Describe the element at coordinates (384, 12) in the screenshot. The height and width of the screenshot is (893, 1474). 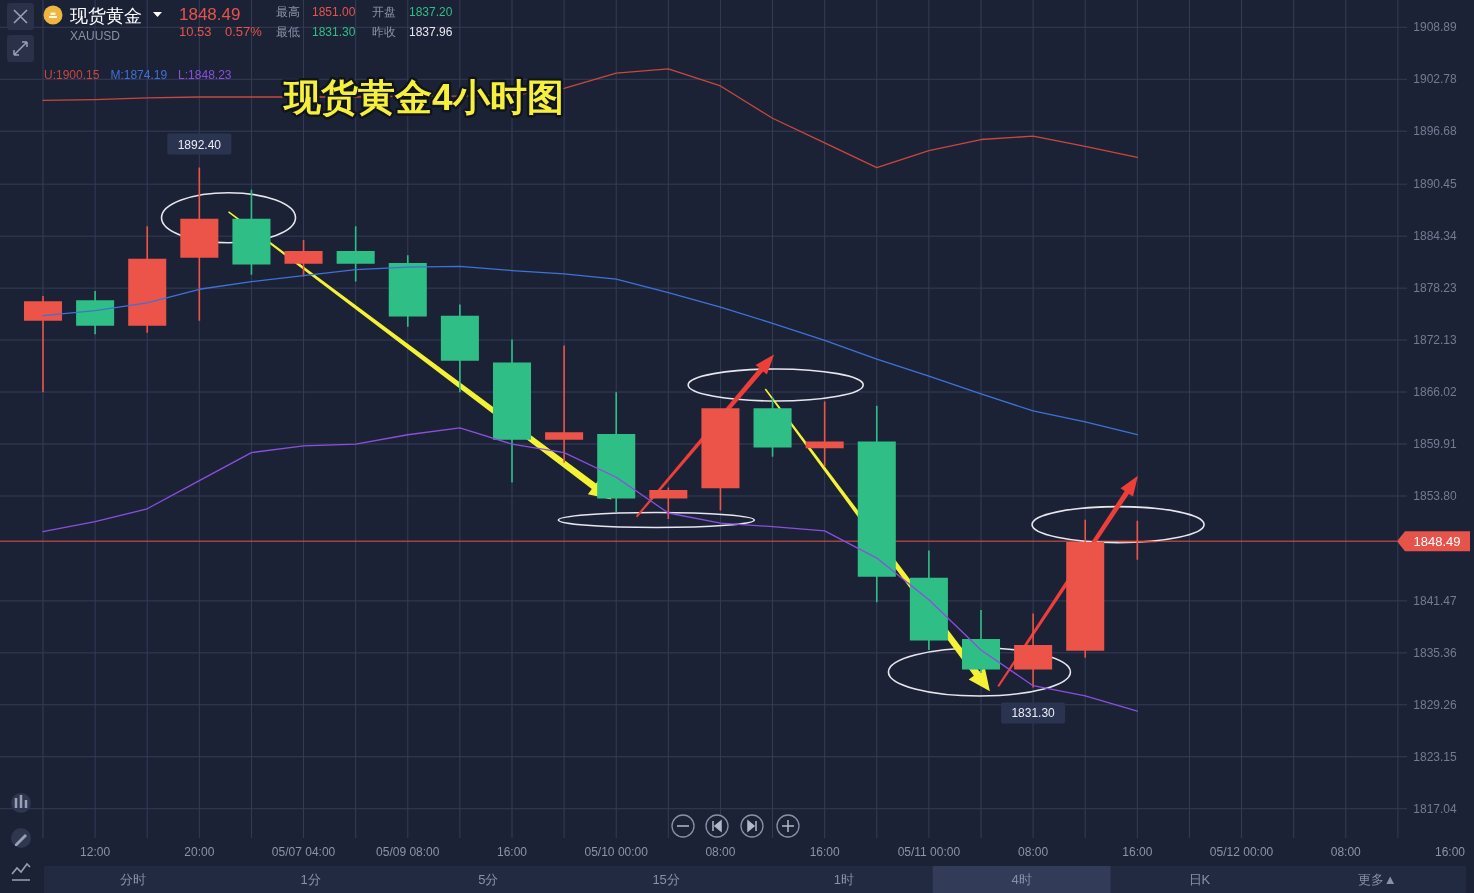
I see `annotation: 开盘` at that location.